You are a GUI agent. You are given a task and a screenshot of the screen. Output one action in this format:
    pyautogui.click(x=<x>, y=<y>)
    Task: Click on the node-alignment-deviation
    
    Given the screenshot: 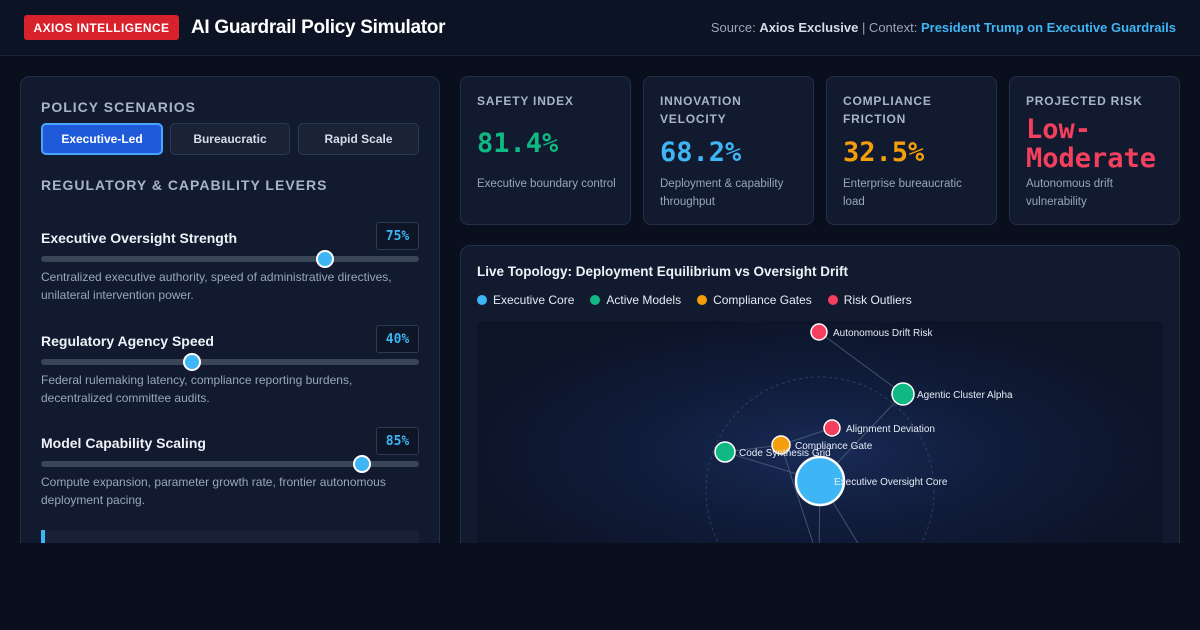 What is the action you would take?
    pyautogui.click(x=832, y=428)
    